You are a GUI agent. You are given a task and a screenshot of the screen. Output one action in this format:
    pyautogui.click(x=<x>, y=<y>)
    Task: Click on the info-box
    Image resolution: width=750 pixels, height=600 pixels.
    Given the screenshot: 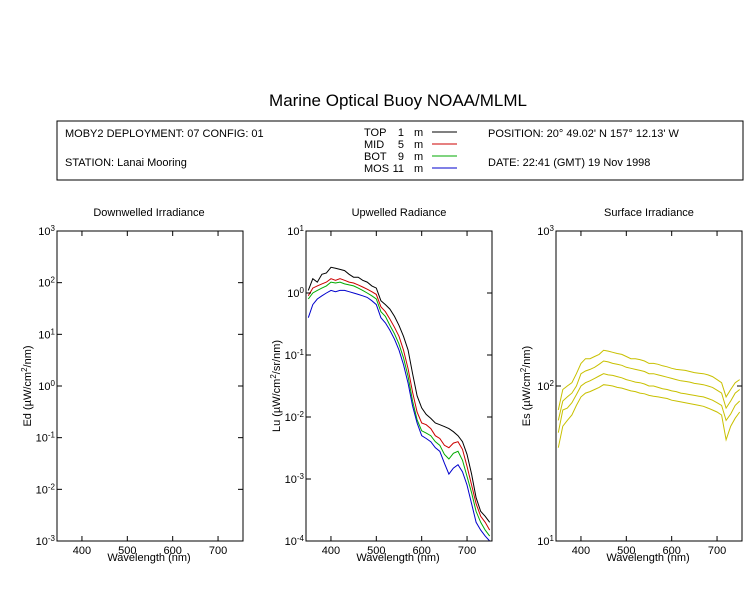 What is the action you would take?
    pyautogui.click(x=400, y=150)
    